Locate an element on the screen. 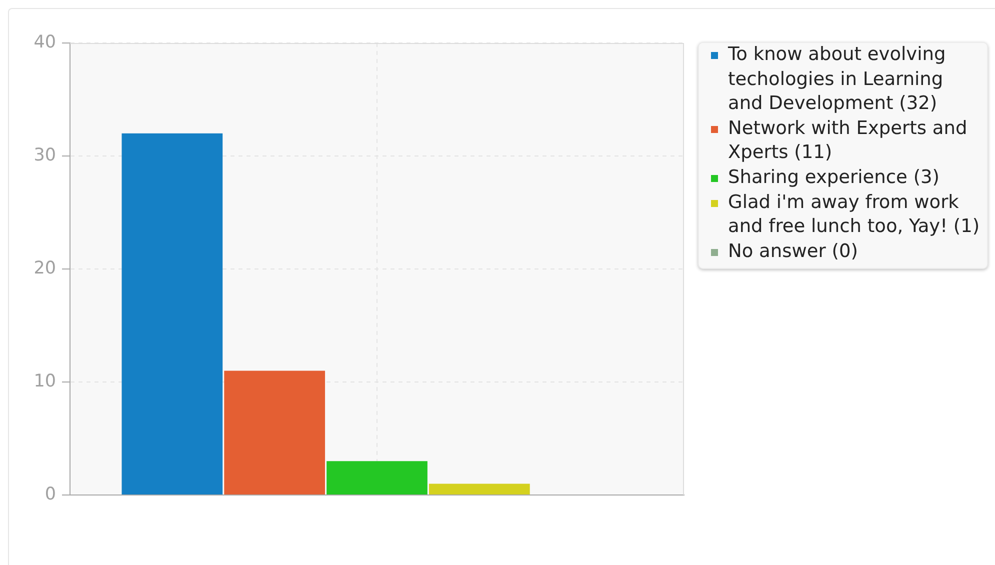  y-tick-label: 40 is located at coordinates (45, 42).